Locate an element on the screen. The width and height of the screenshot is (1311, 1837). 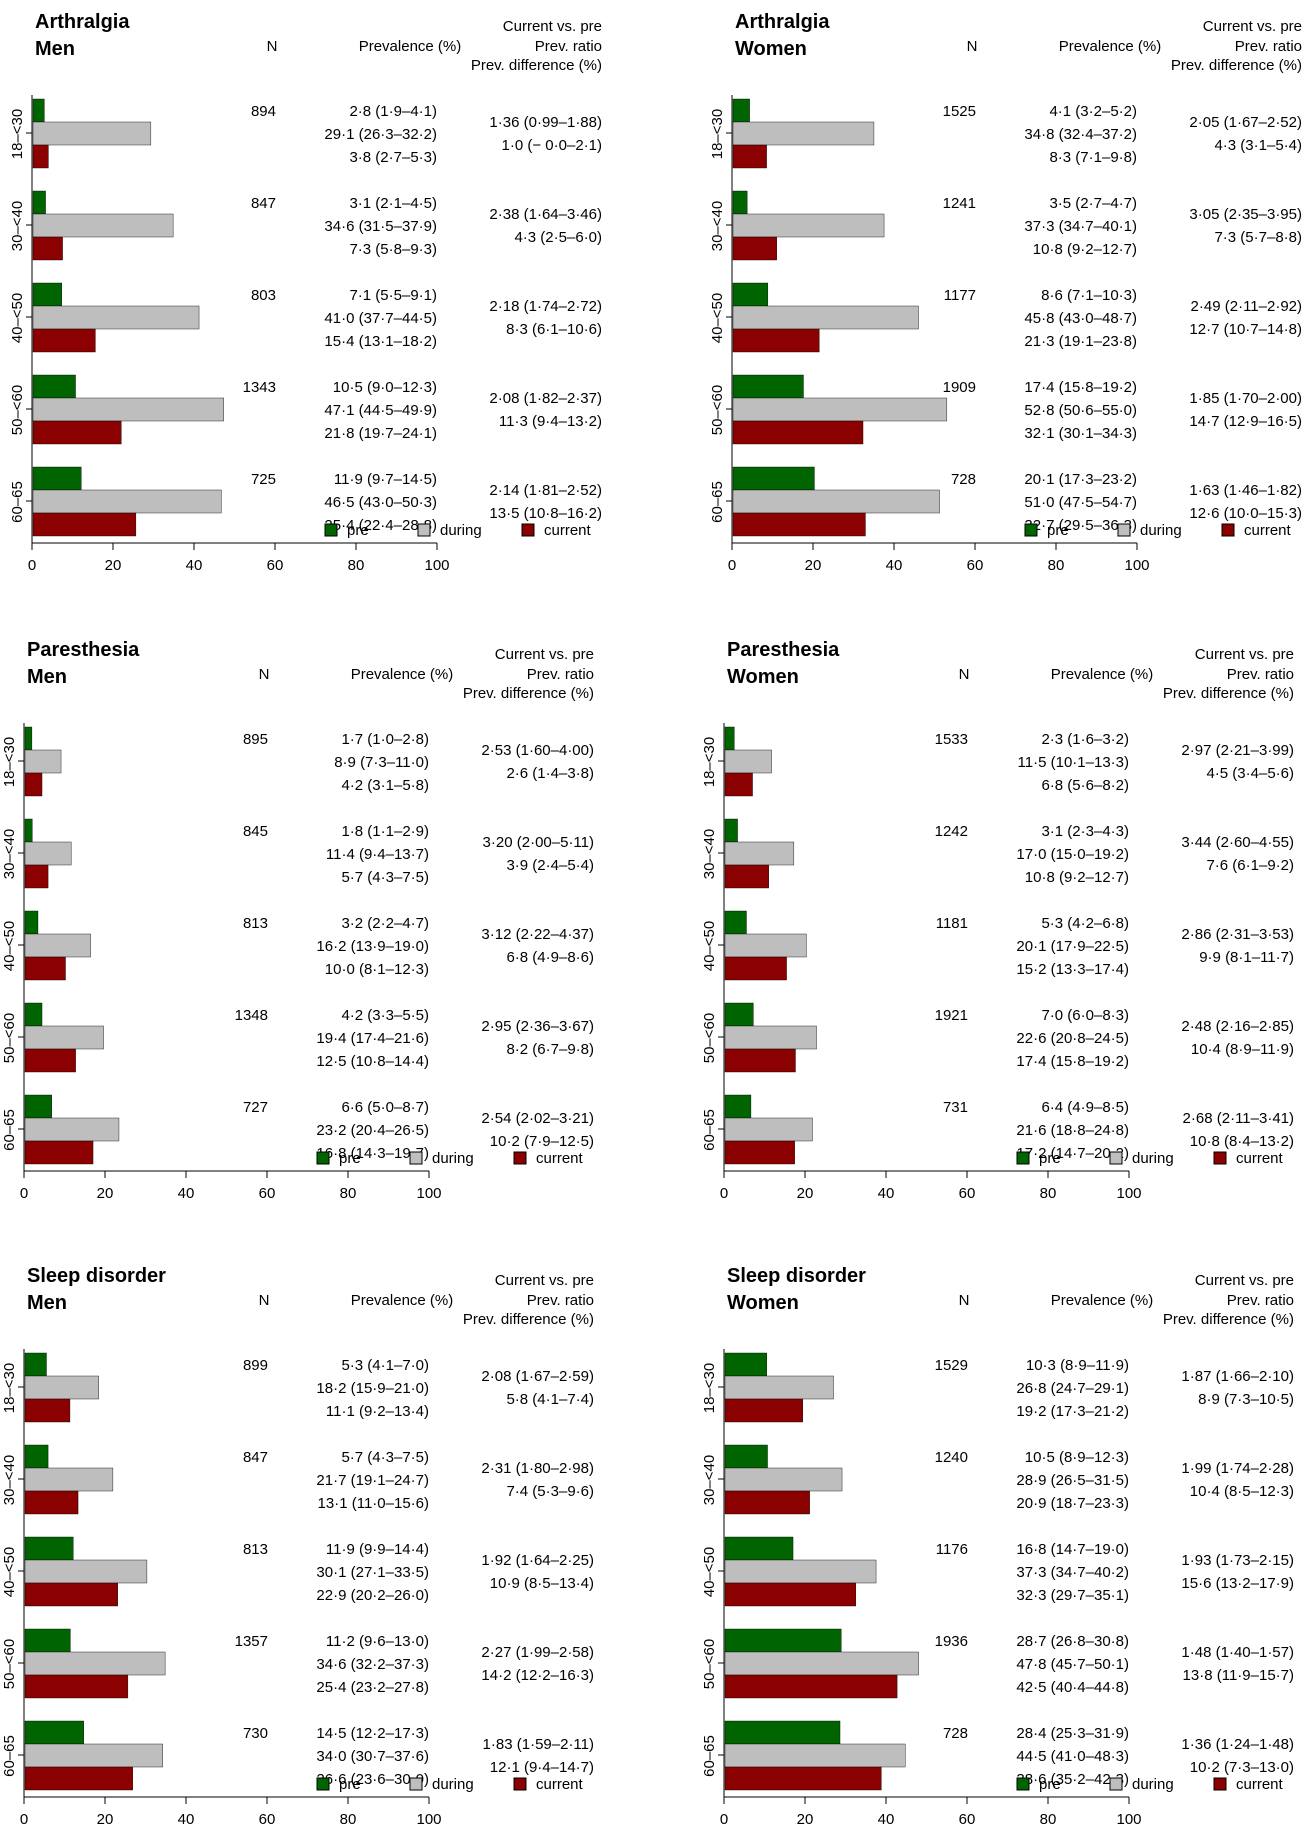
prevalence-label-pre: 3·5 (2·7–4·7) is located at coordinates (1093, 203).